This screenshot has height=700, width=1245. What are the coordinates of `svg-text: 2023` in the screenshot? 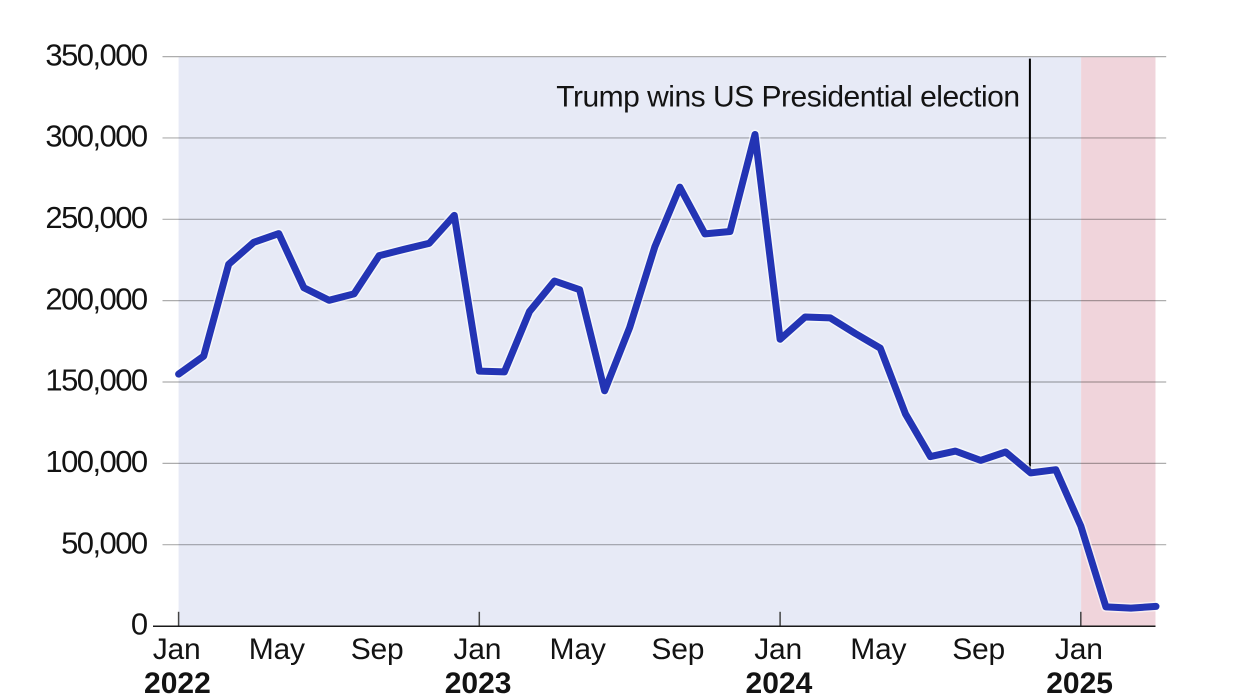 It's located at (478, 683).